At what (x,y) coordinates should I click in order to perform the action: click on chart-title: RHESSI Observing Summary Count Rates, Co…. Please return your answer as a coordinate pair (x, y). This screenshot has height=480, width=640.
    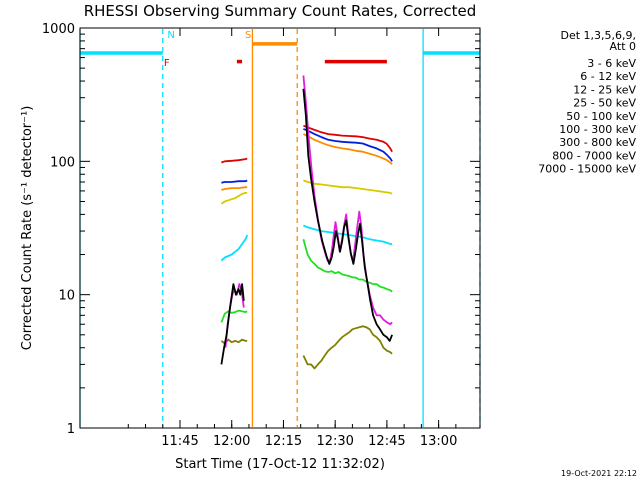
    Looking at the image, I should click on (280, 11).